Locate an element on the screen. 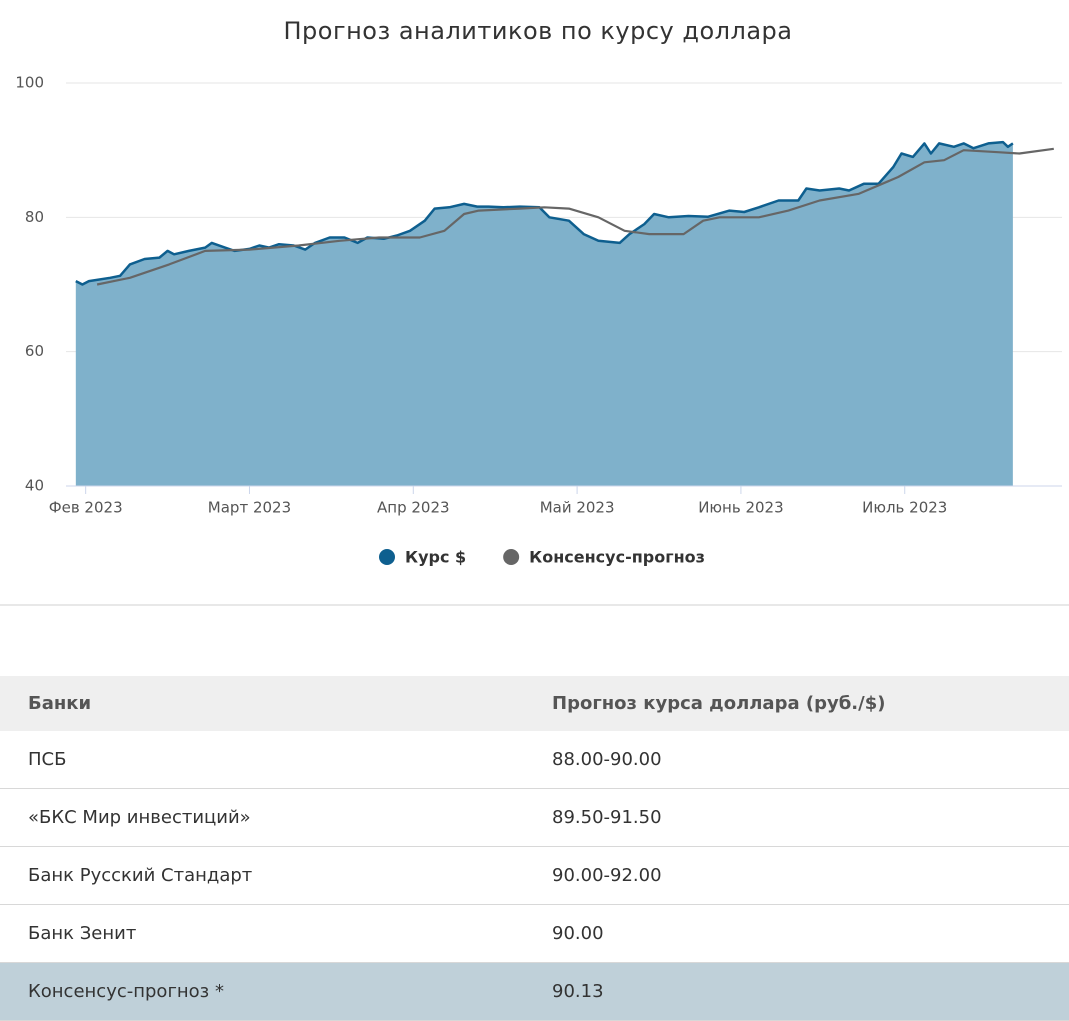 The width and height of the screenshot is (1069, 1021). table-cell: 90.00-92.00 is located at coordinates (803, 875).